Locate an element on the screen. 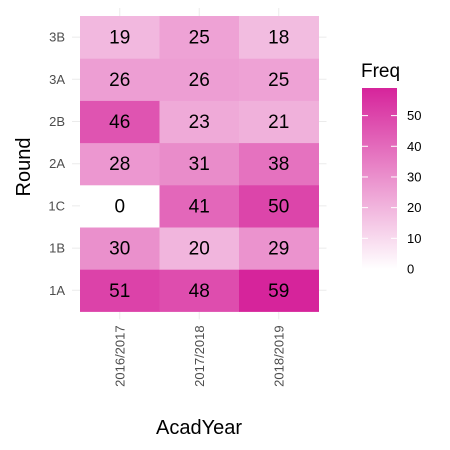 The height and width of the screenshot is (450, 450). y-tick-label: 2A is located at coordinates (57, 163).